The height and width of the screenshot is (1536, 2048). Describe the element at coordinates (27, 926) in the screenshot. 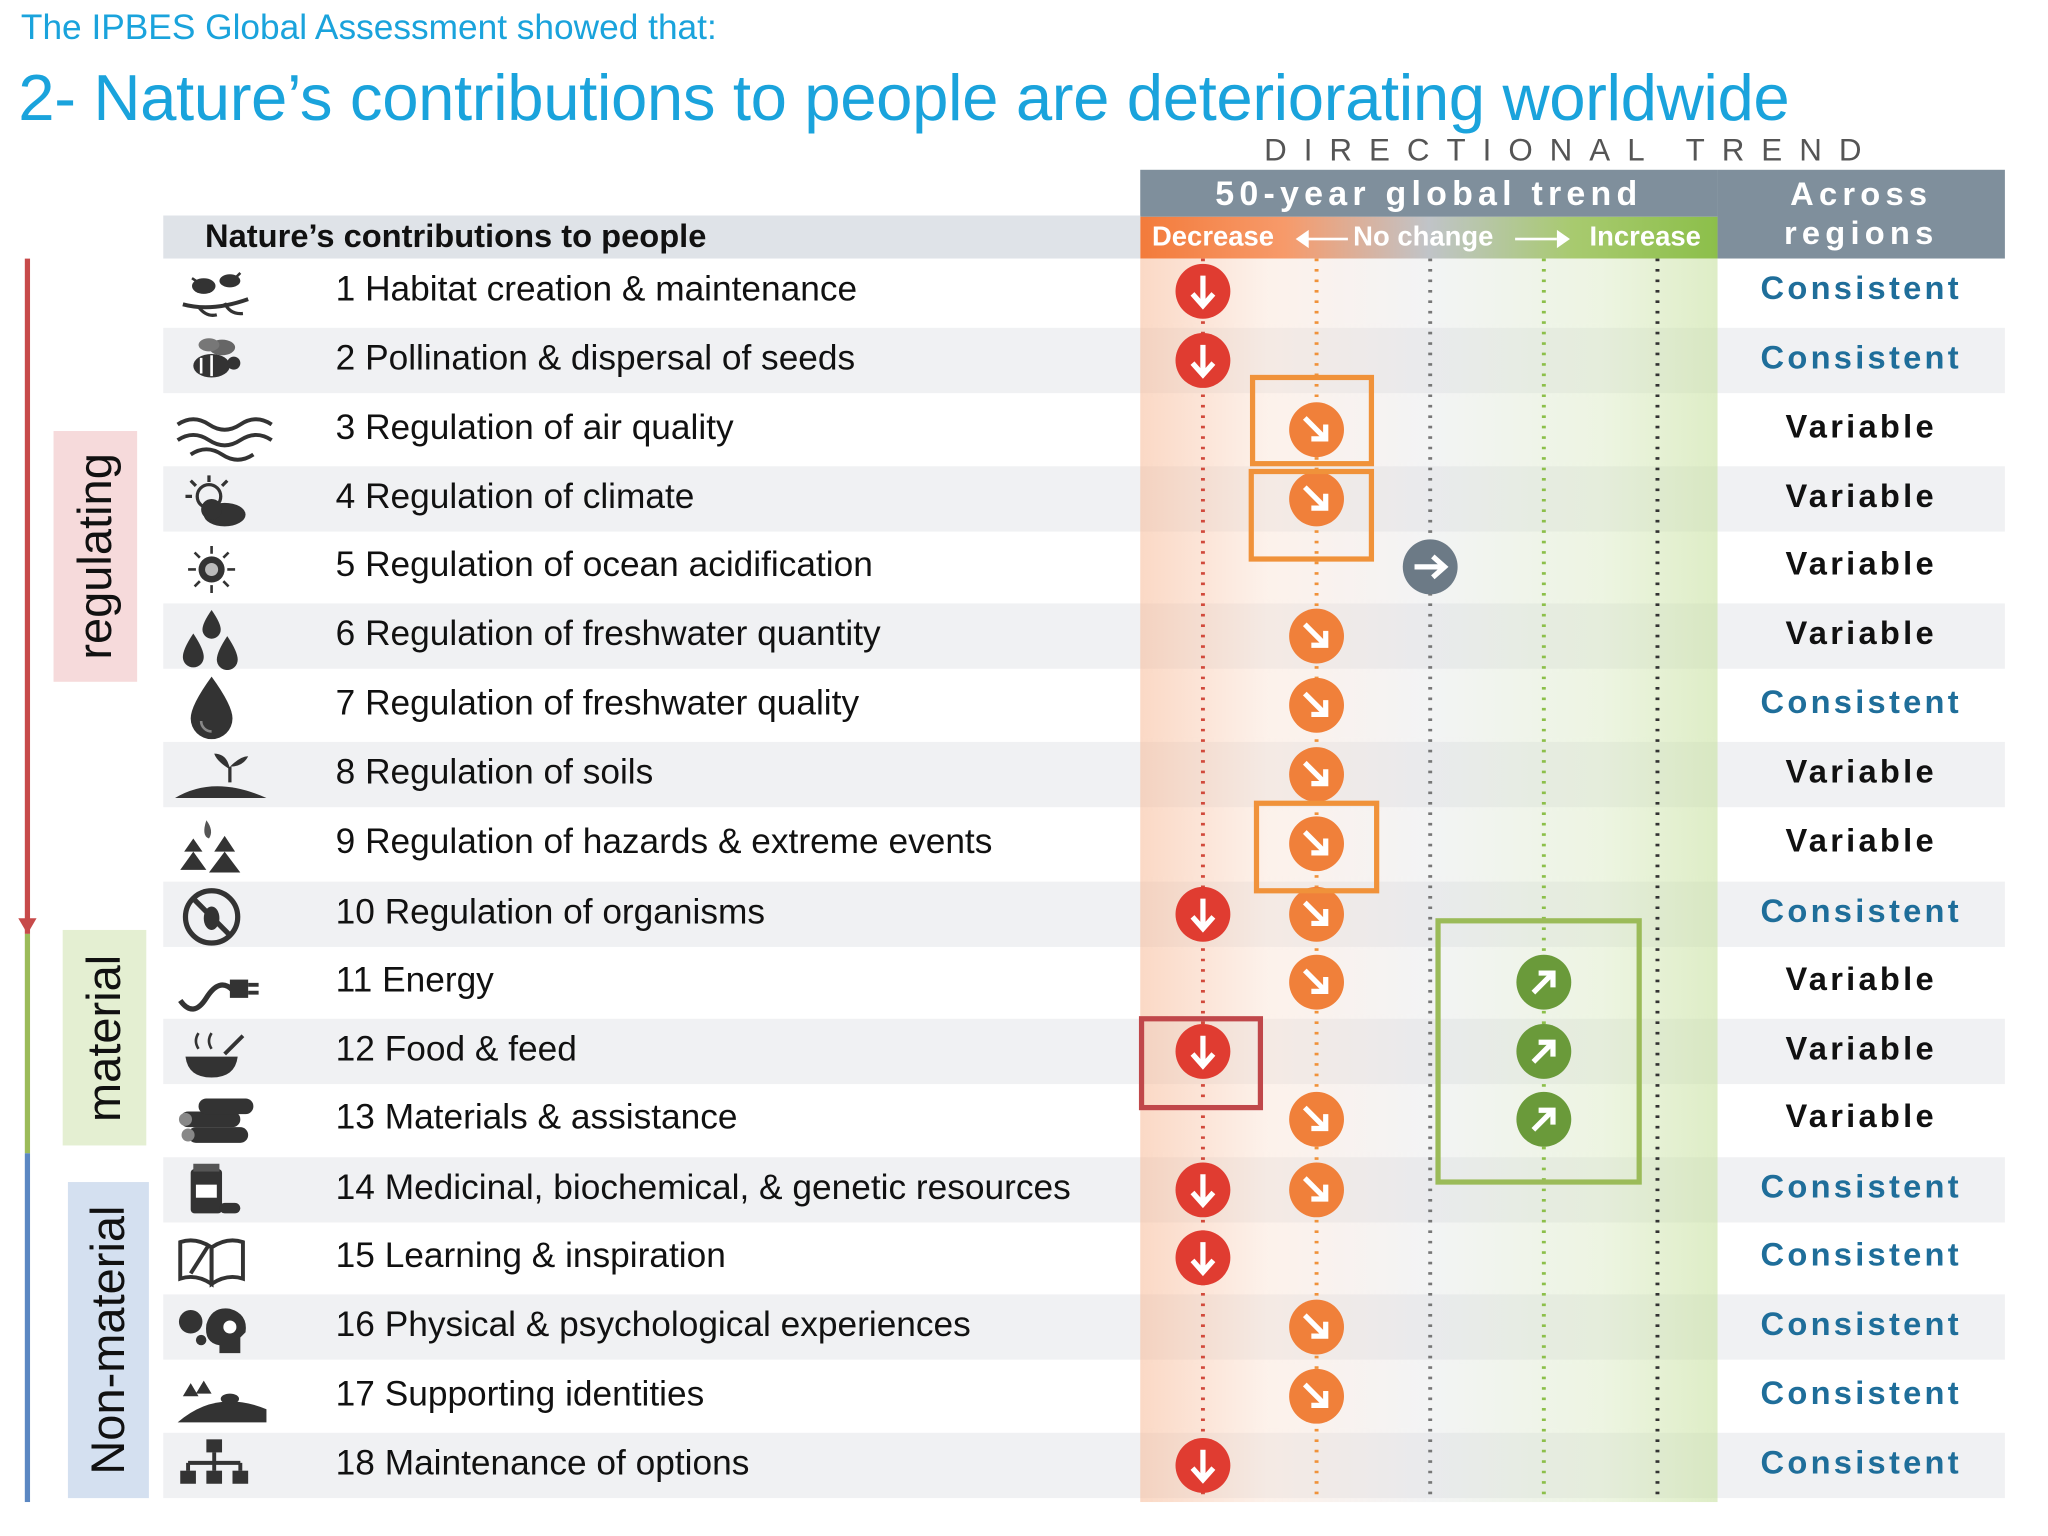

I see `regulating-arrow-head-icon` at that location.